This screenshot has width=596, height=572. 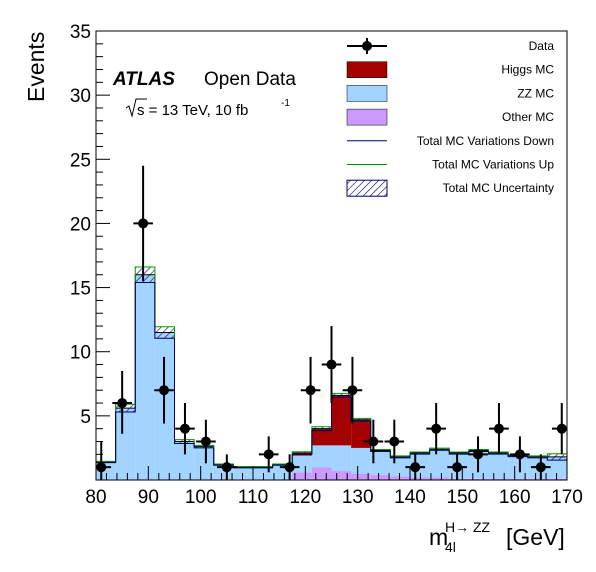 What do you see at coordinates (285, 103) in the screenshot?
I see `svg-text: -1` at bounding box center [285, 103].